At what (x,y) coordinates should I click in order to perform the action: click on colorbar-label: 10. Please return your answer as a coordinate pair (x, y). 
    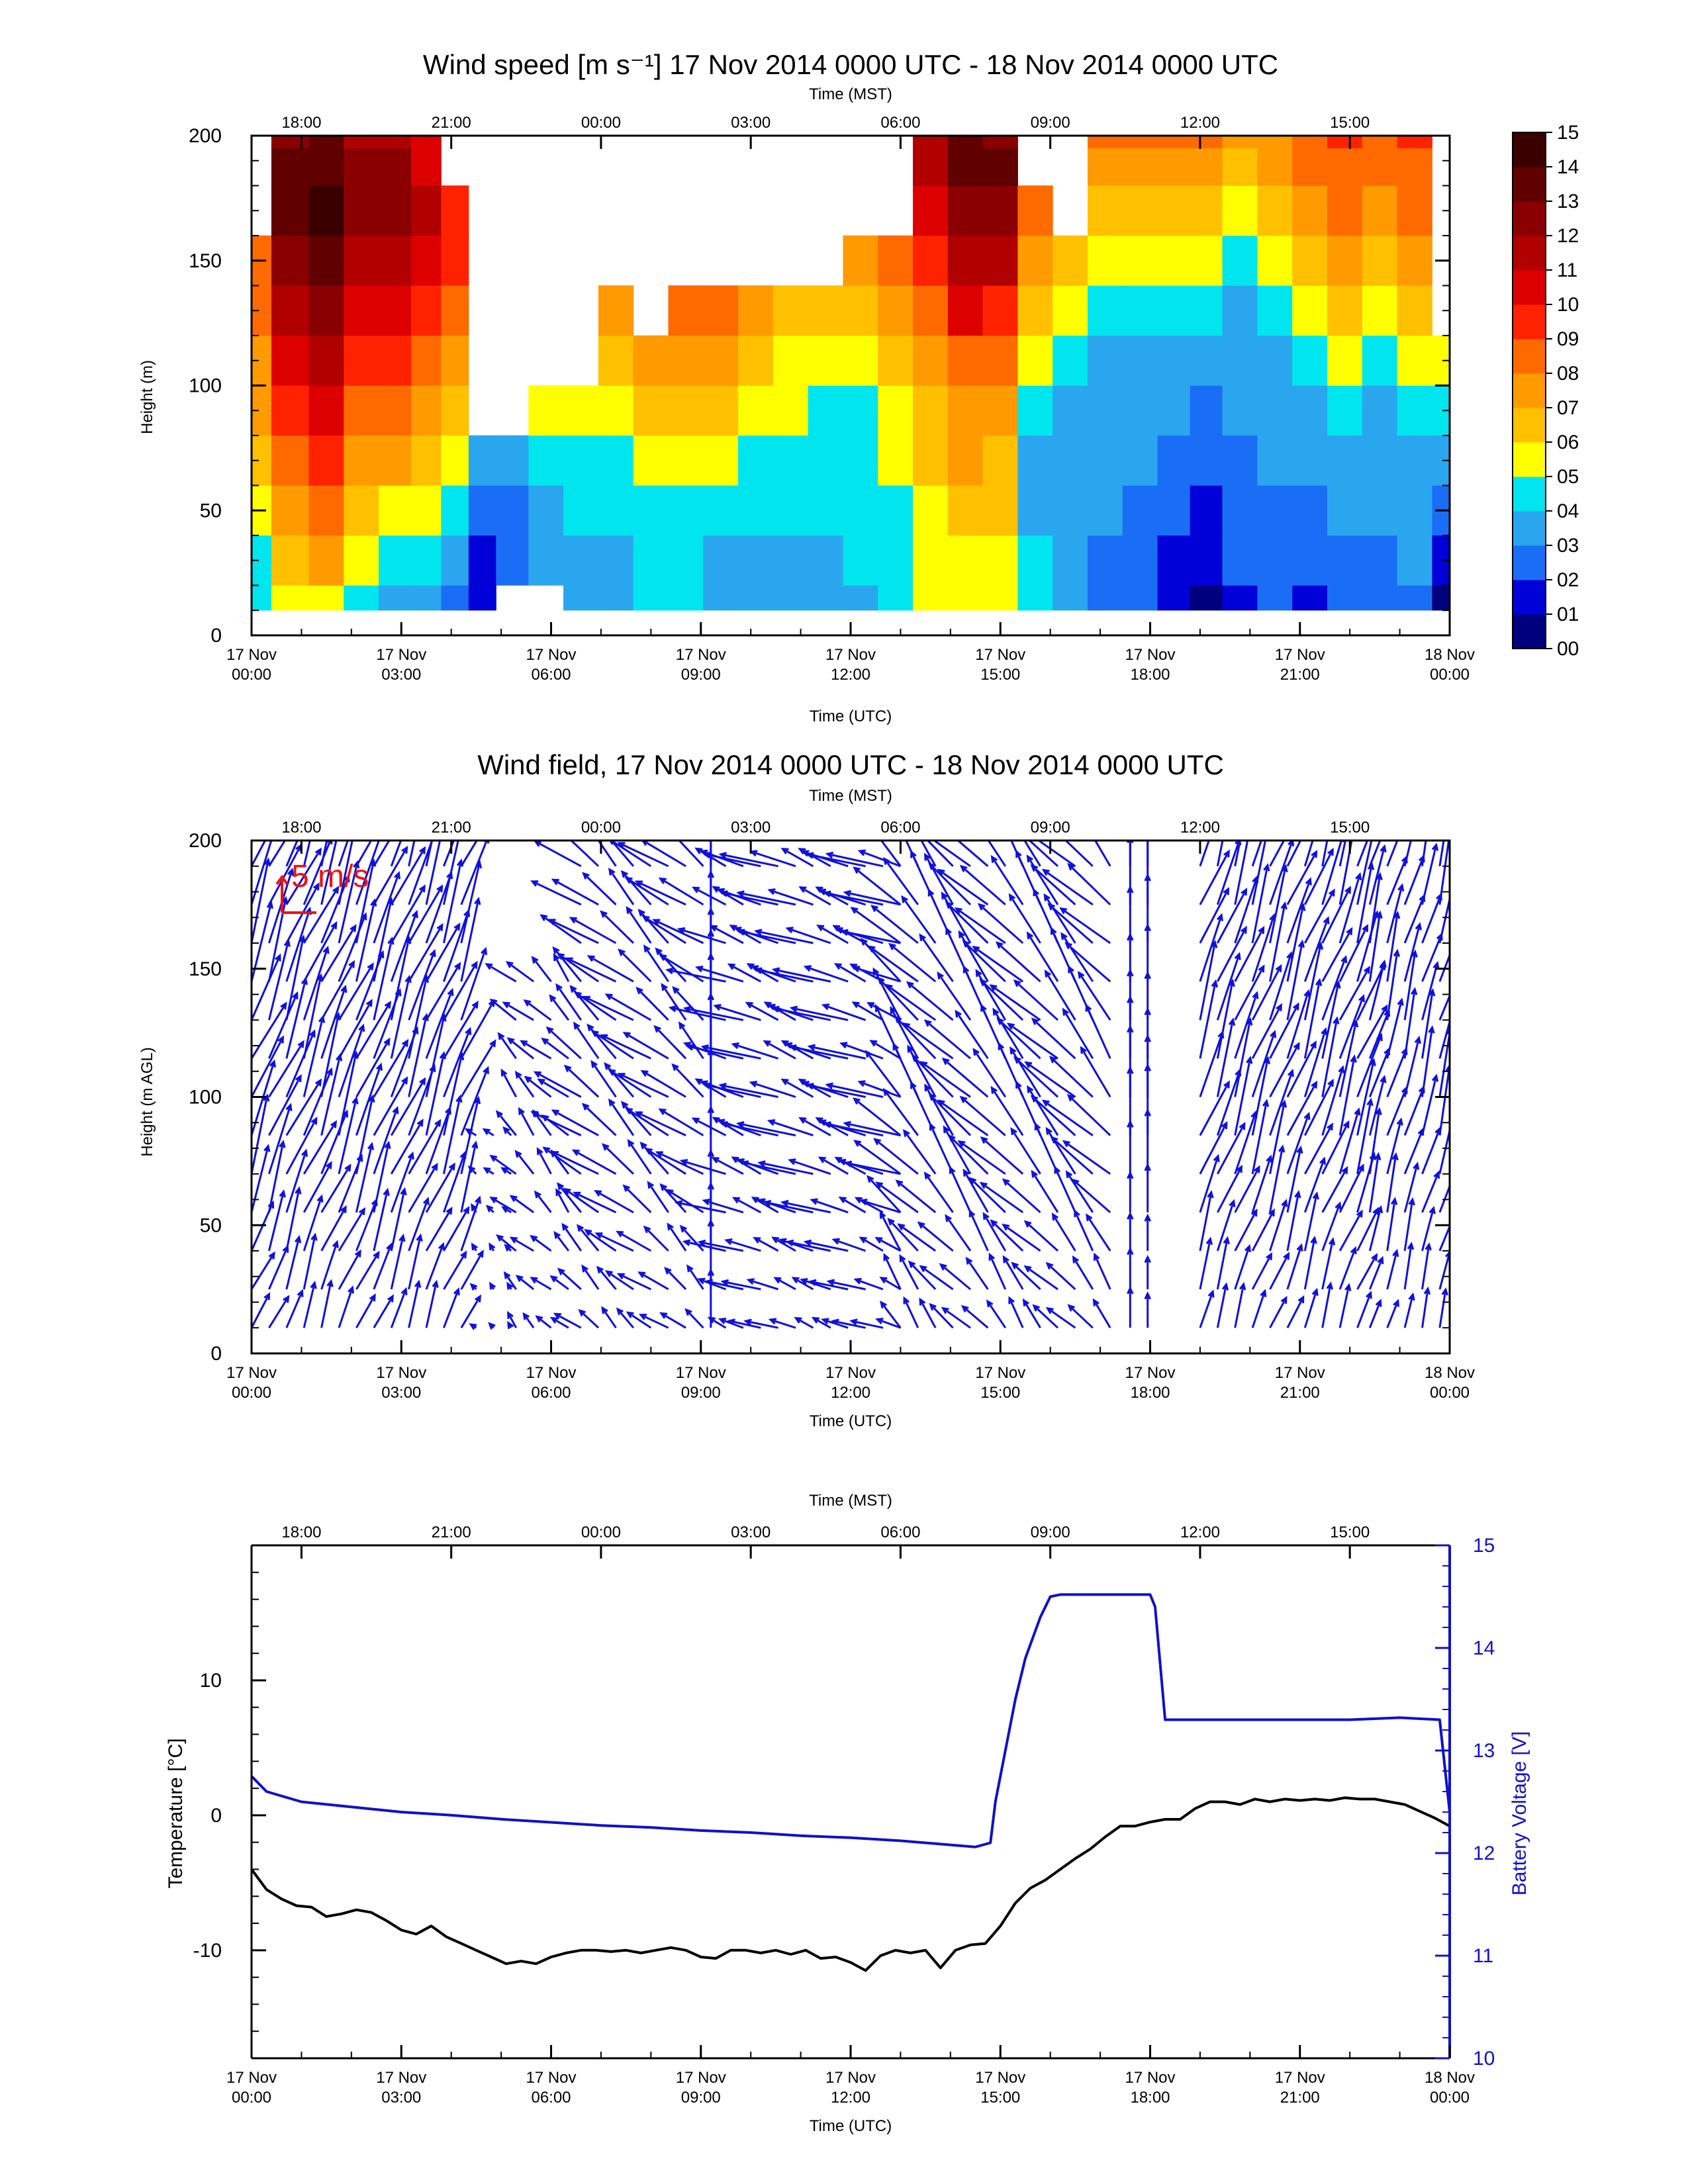
    Looking at the image, I should click on (1568, 305).